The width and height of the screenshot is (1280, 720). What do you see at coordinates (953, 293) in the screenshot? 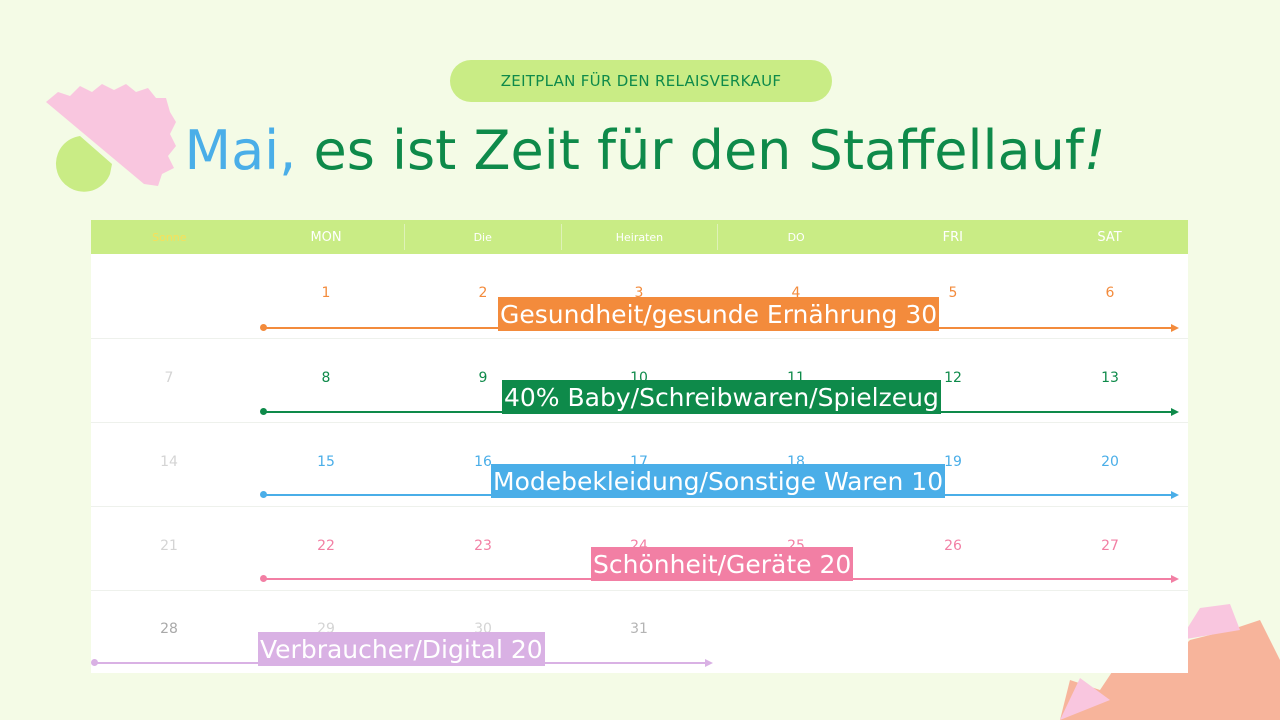
I see `day-number: 5` at bounding box center [953, 293].